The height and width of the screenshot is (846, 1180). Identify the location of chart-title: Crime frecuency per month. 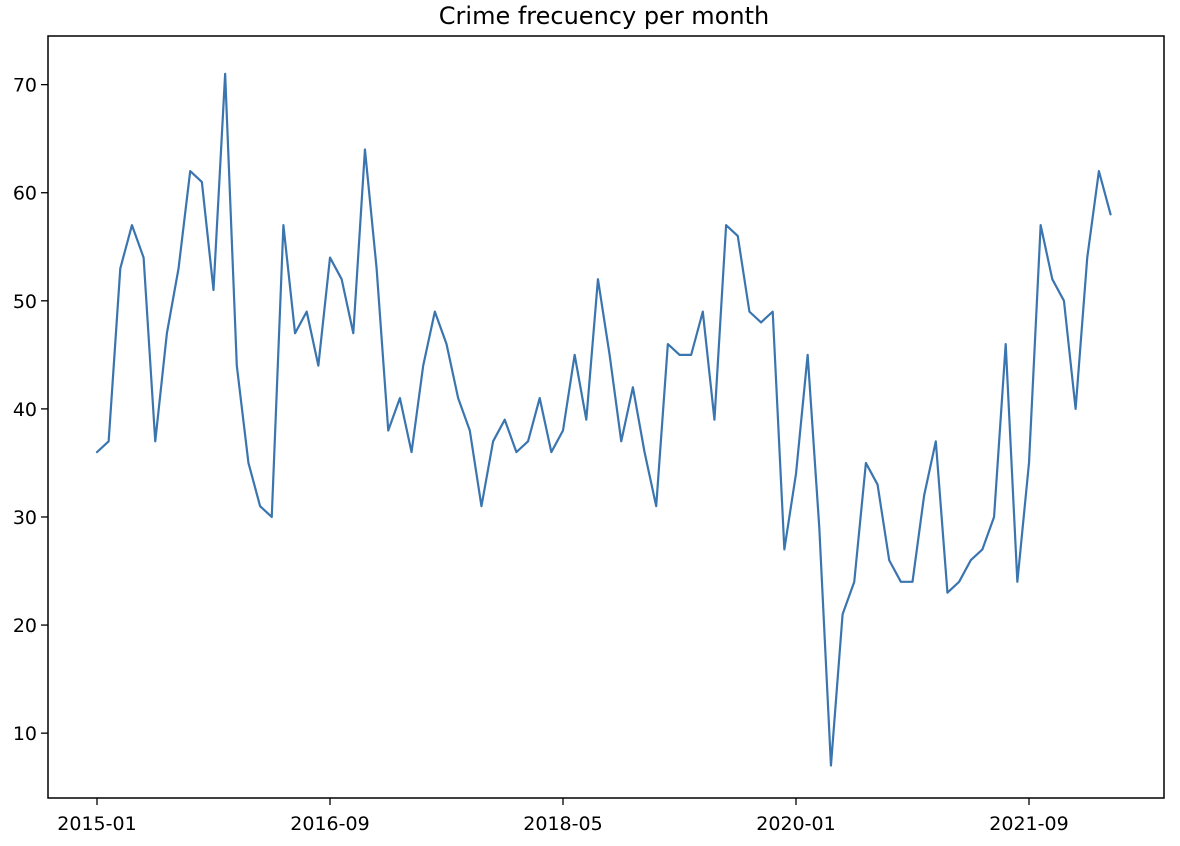
(604, 16).